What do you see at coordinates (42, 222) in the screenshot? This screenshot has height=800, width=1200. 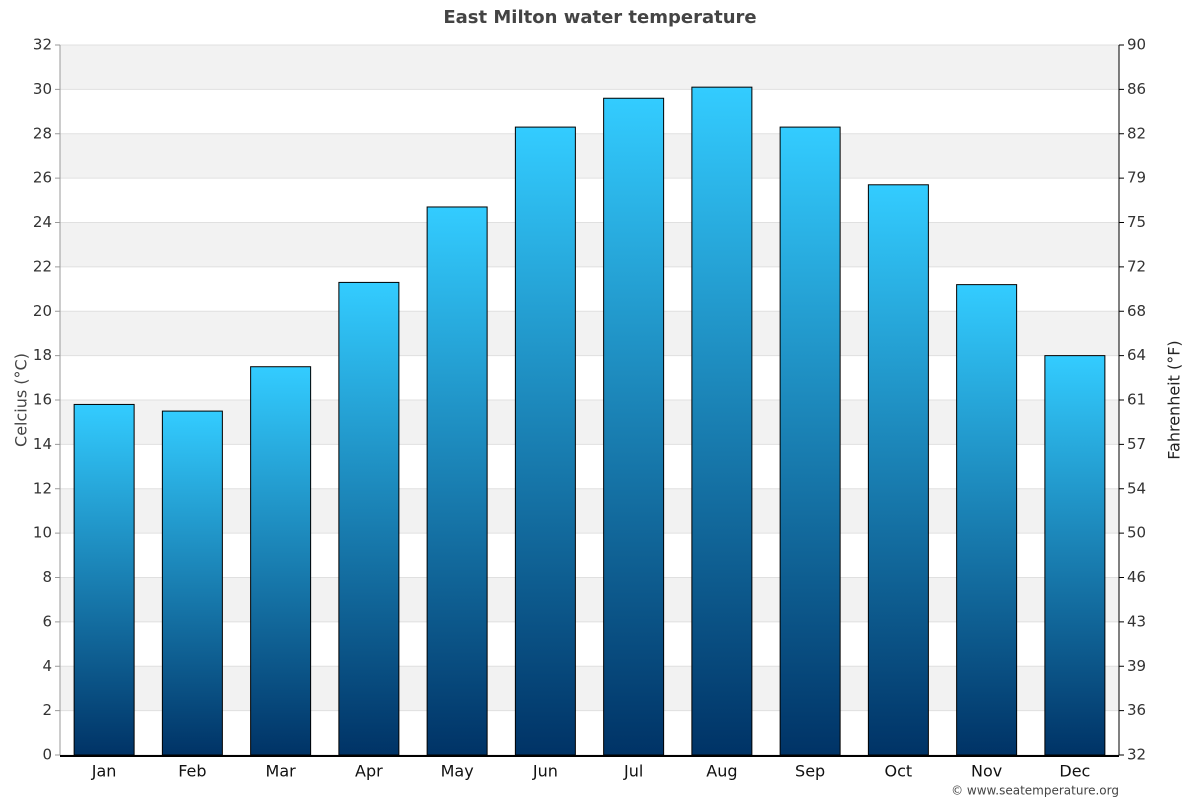 I see `y-tick-label: 24` at bounding box center [42, 222].